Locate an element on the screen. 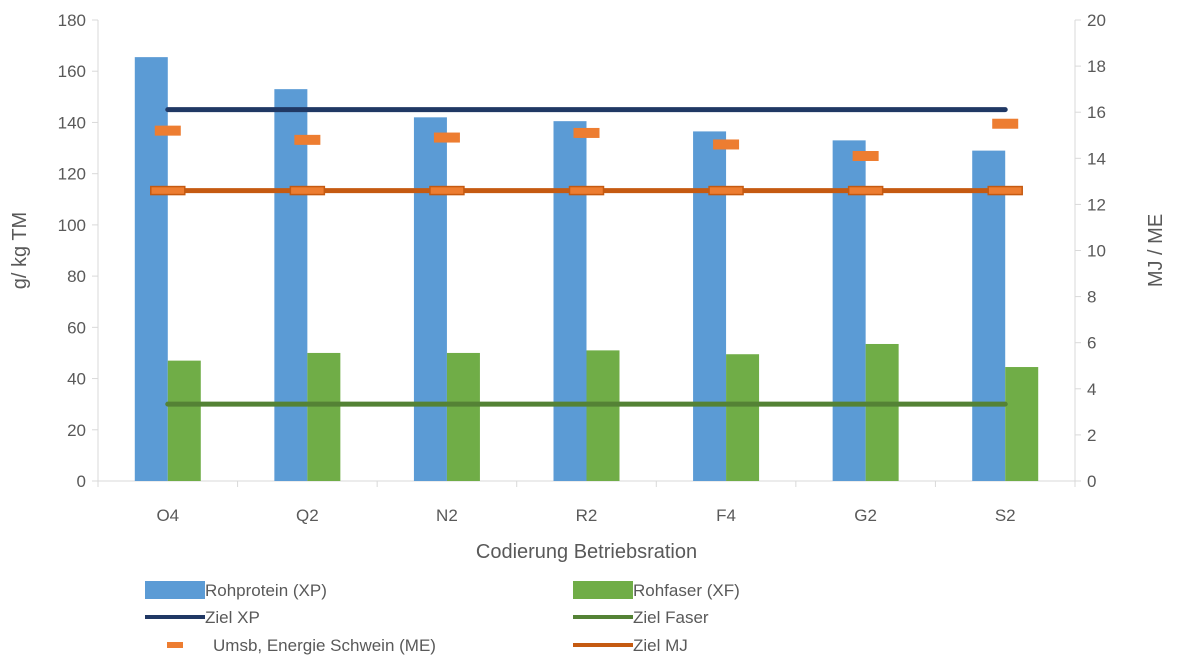 The width and height of the screenshot is (1180, 664). x-tick-label: G2 is located at coordinates (865, 515).